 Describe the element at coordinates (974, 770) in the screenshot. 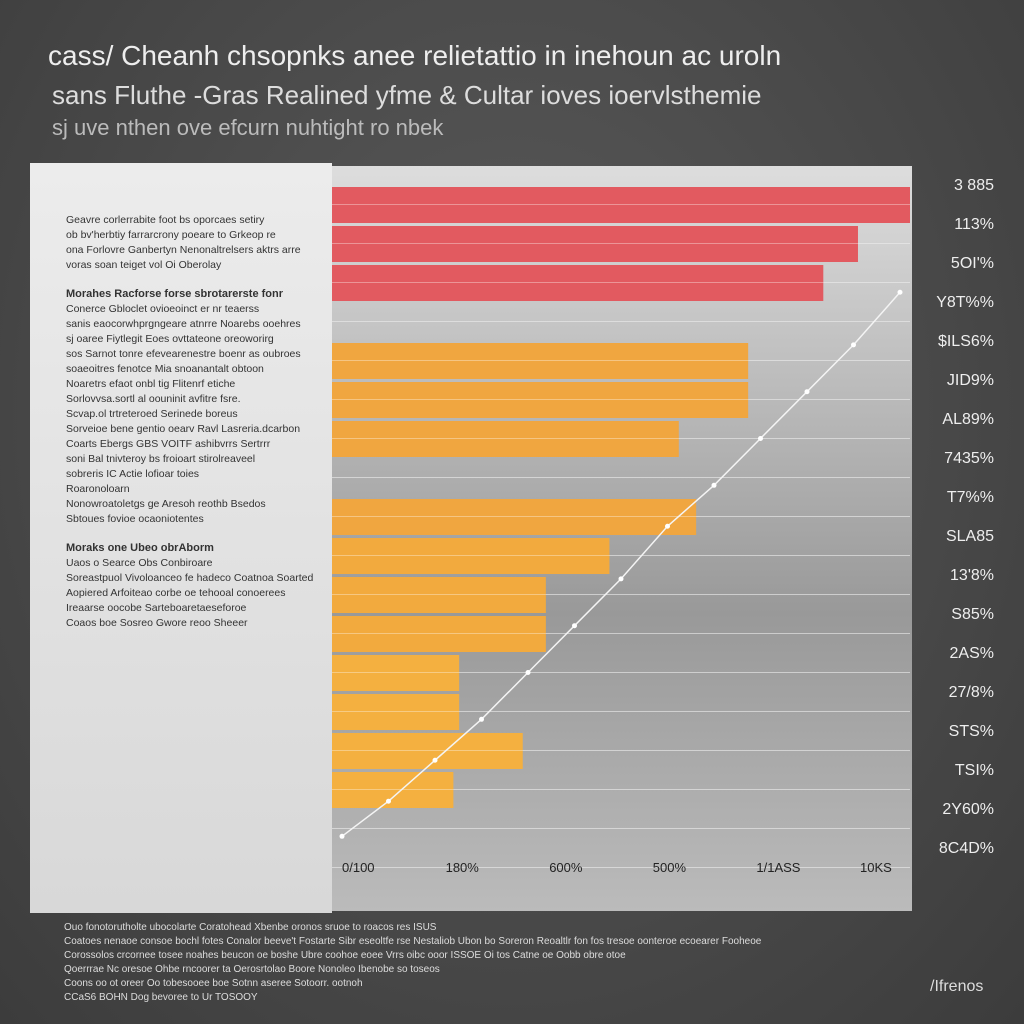

I see `y-tick-label: TSI%` at that location.